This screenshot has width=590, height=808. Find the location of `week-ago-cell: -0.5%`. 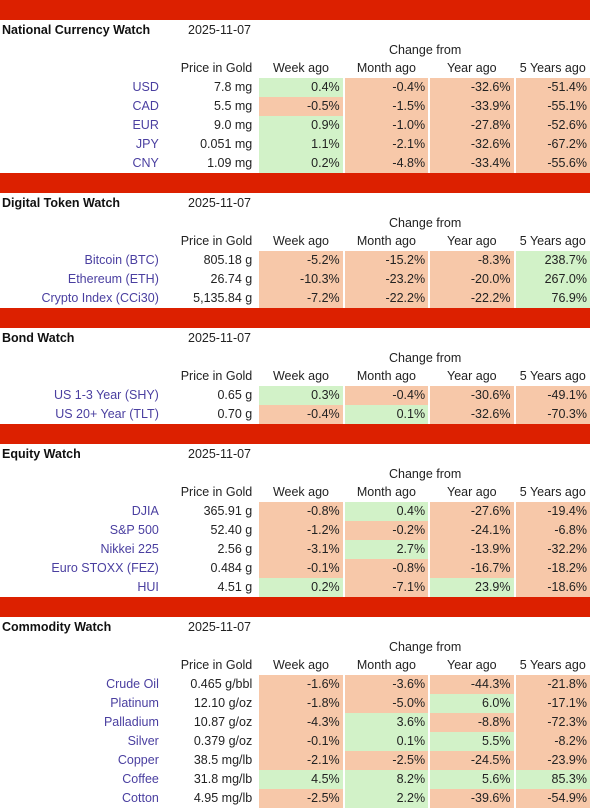

week-ago-cell: -0.5% is located at coordinates (301, 106).